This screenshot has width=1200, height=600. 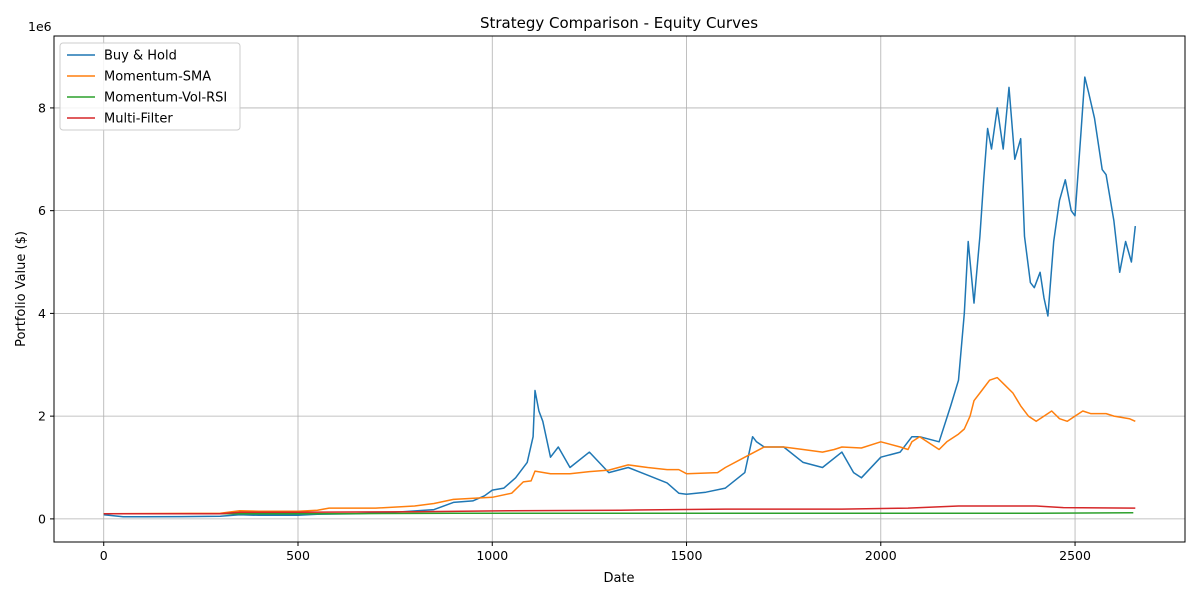 I want to click on legend-label: Momentum-Vol-RSI, so click(x=165, y=98).